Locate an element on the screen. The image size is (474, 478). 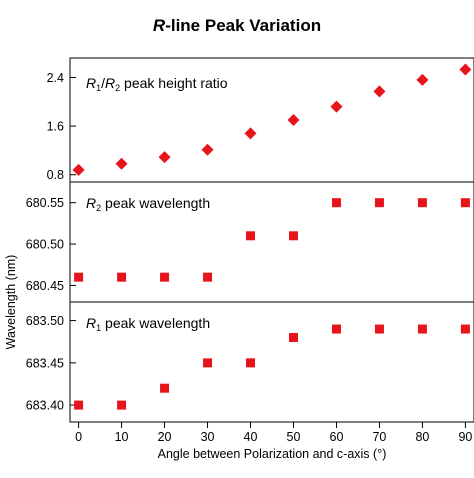
panel-label: R1 peak wavelength is located at coordinates (148, 324).